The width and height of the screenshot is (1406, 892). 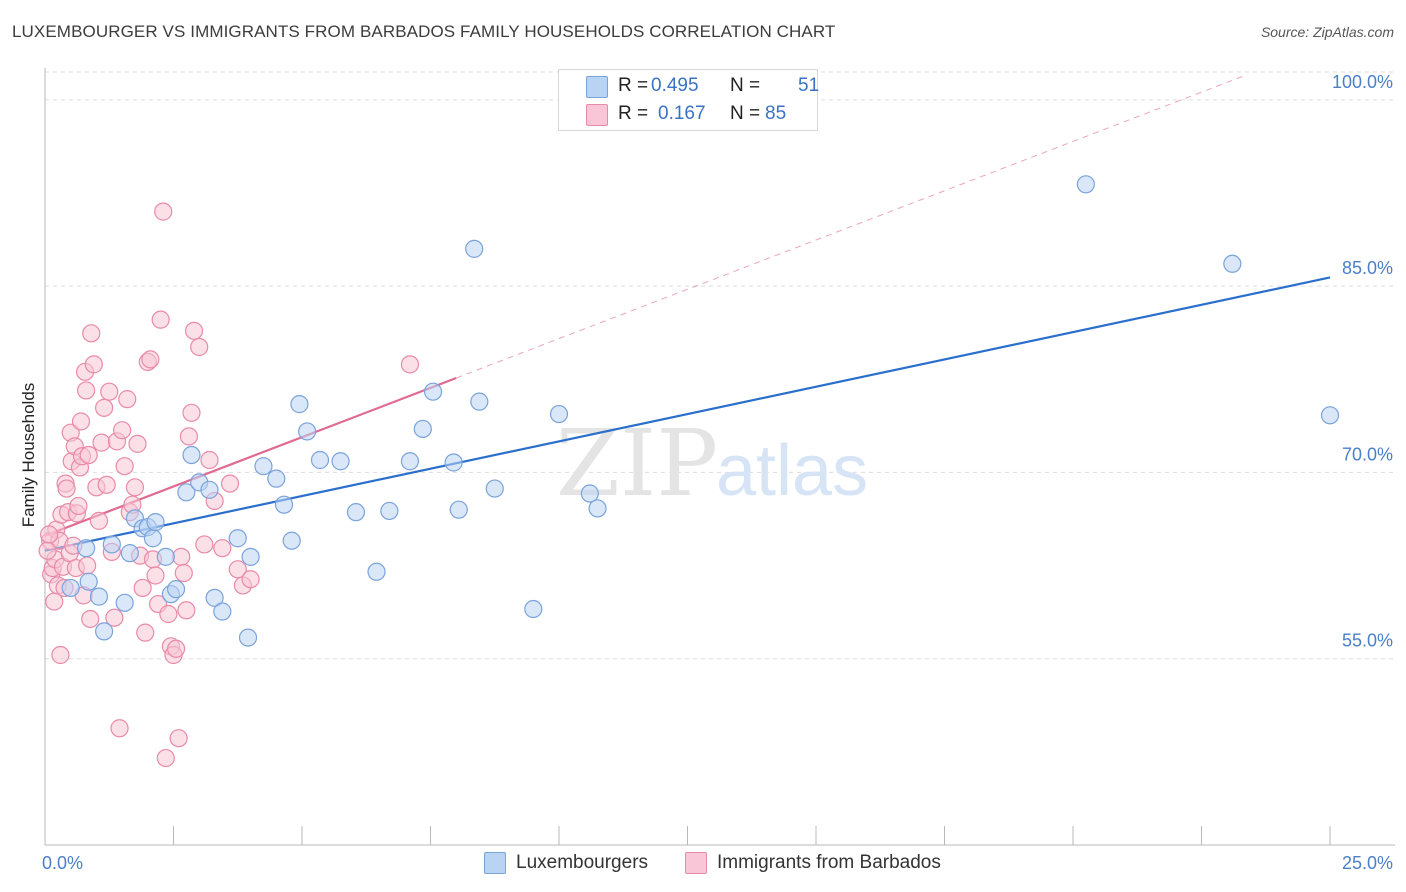 I want to click on x-tick-label-max: 25.0%, so click(x=1367, y=863).